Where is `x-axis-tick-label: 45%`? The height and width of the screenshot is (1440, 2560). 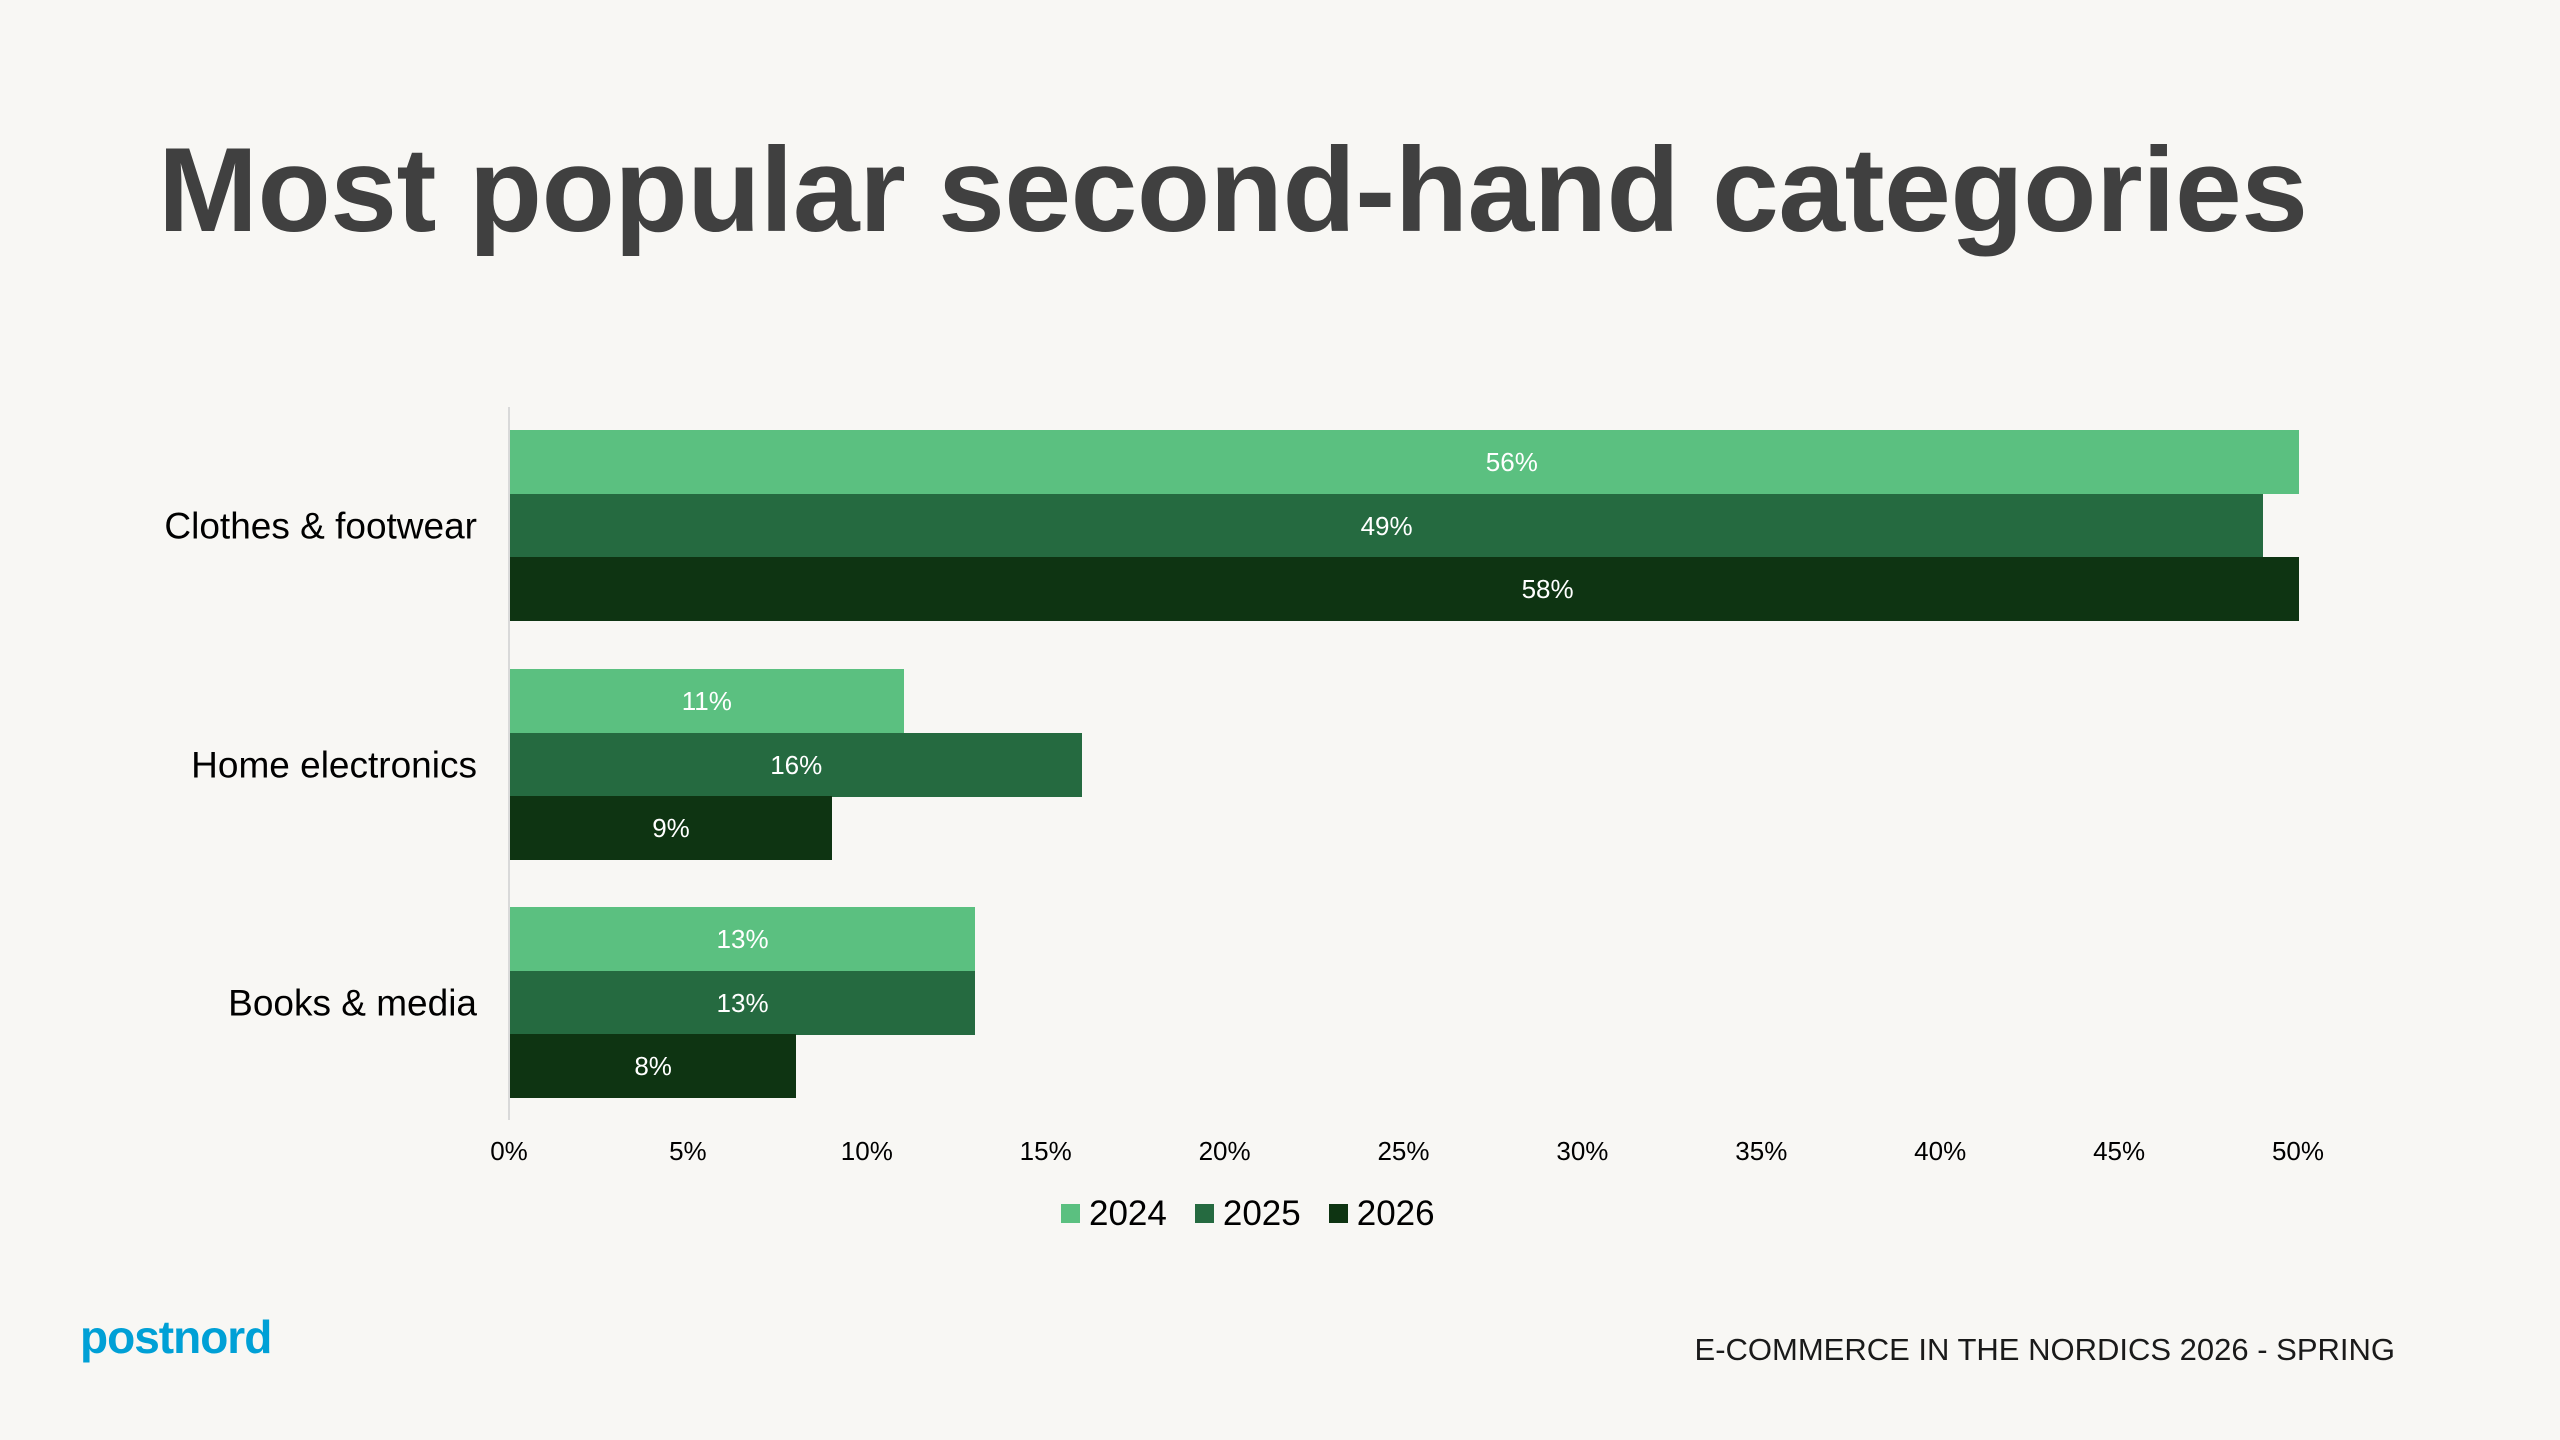 x-axis-tick-label: 45% is located at coordinates (2119, 1151).